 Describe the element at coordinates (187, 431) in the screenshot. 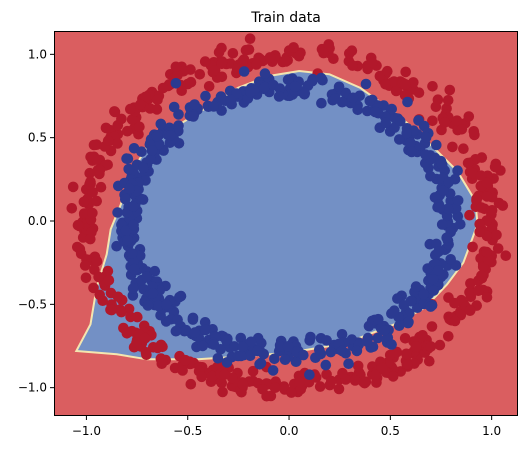

I see `x-tick-label: −0.5` at that location.